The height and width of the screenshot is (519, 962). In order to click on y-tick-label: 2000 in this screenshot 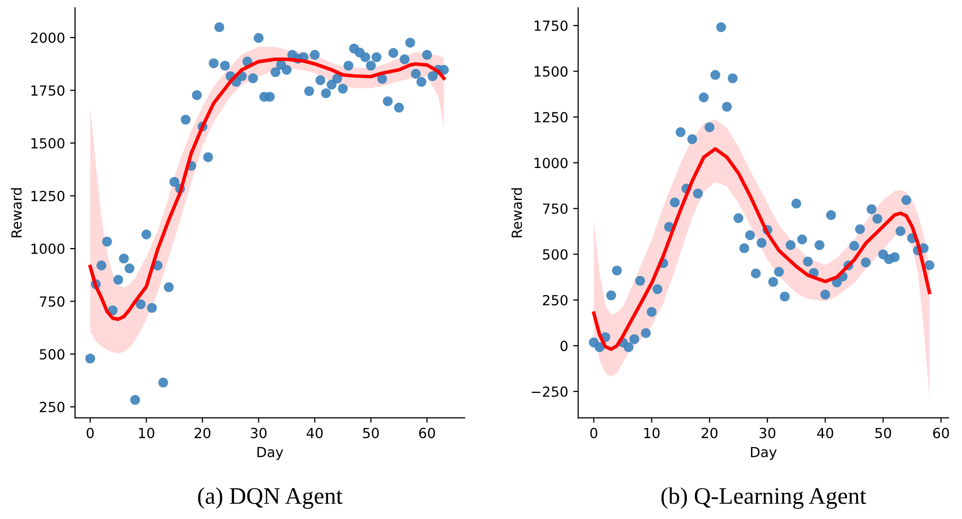, I will do `click(47, 38)`.